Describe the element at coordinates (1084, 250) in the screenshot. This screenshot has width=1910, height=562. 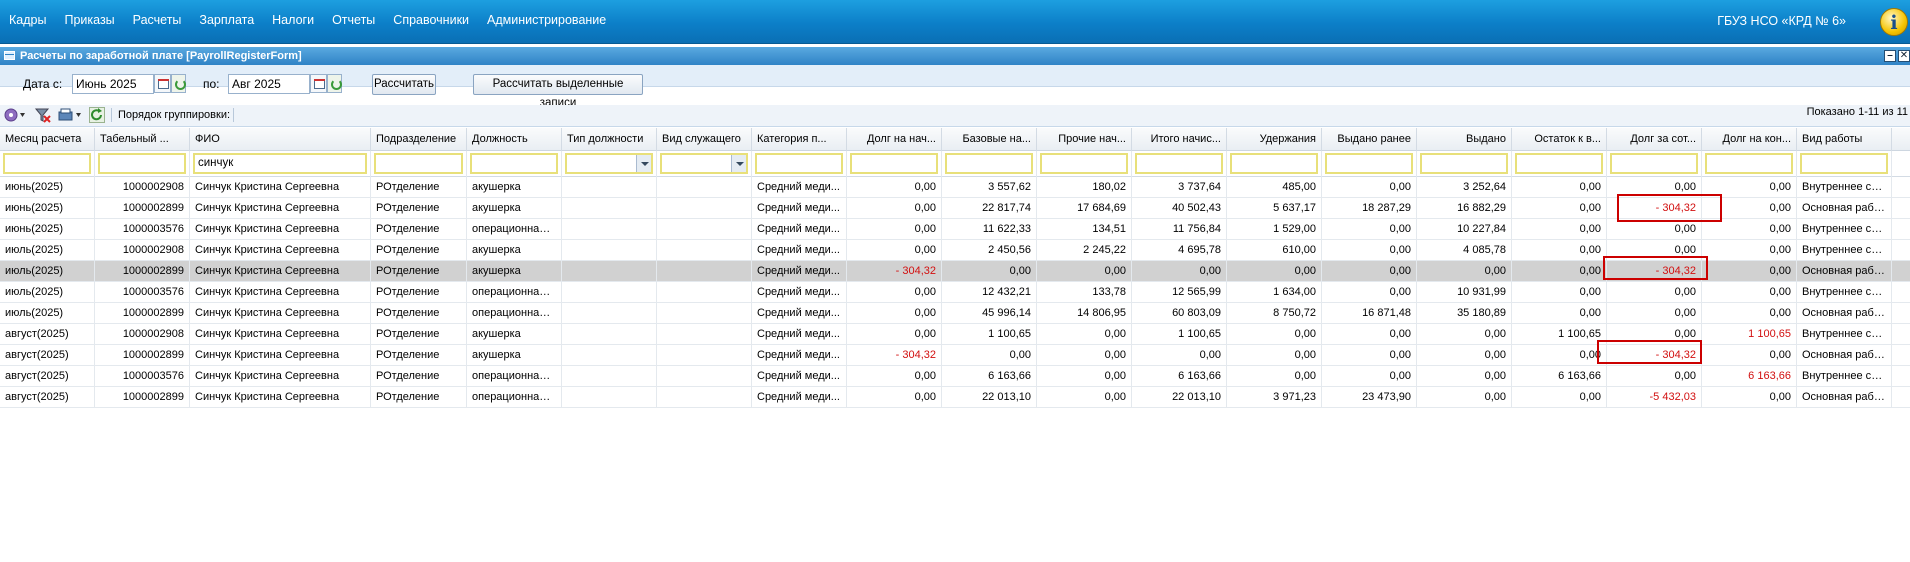
I see `table-cell: 2 245,22` at that location.